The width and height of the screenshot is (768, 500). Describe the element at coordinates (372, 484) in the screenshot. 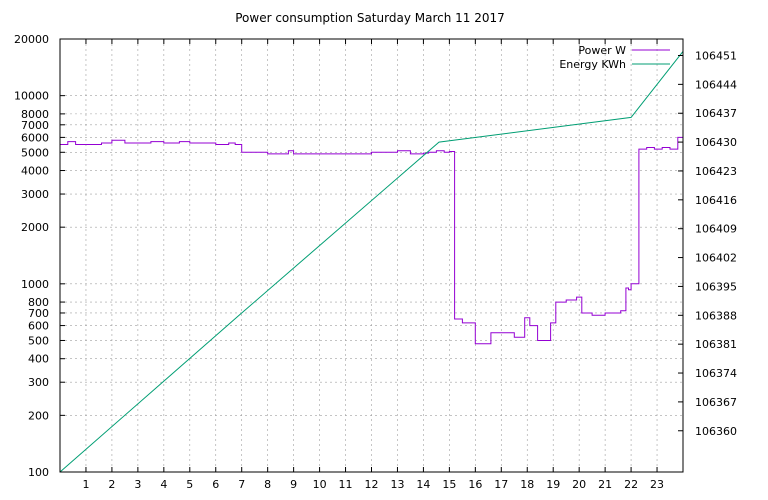

I see `x-tick-label: 12` at that location.